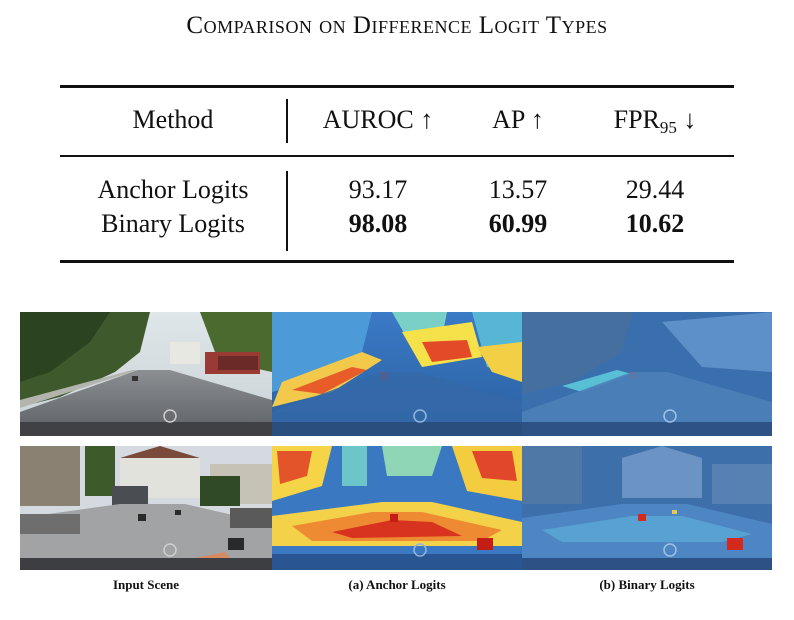 This screenshot has height=620, width=794. What do you see at coordinates (397, 156) in the screenshot?
I see `table-mid-rule` at bounding box center [397, 156].